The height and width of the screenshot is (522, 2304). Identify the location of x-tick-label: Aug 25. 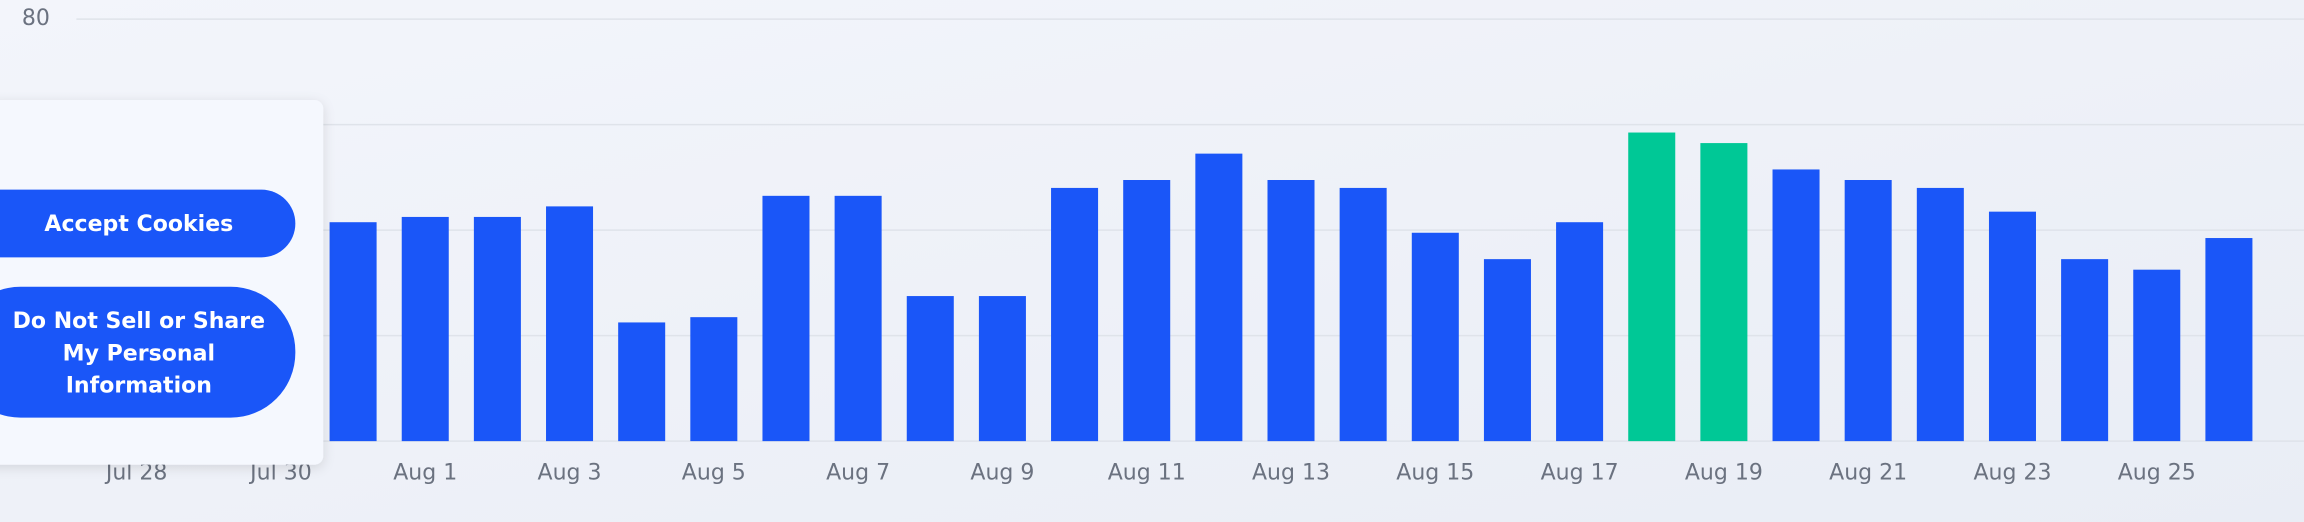
(2157, 472).